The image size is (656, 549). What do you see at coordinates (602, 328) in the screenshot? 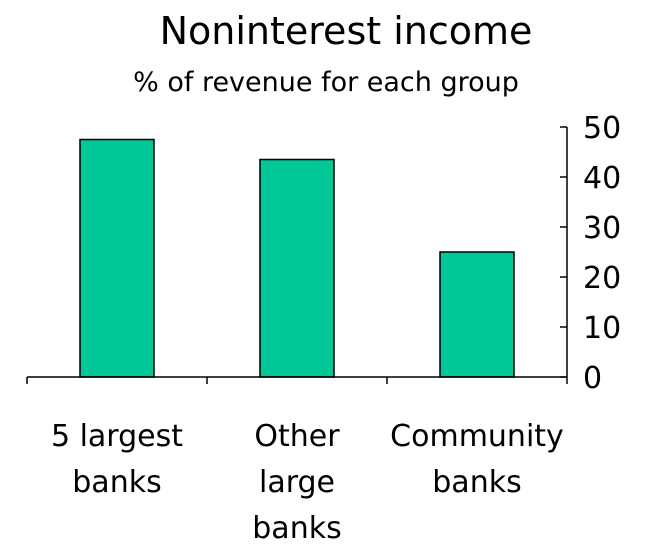
I see `y-tick-label-1: 10` at bounding box center [602, 328].